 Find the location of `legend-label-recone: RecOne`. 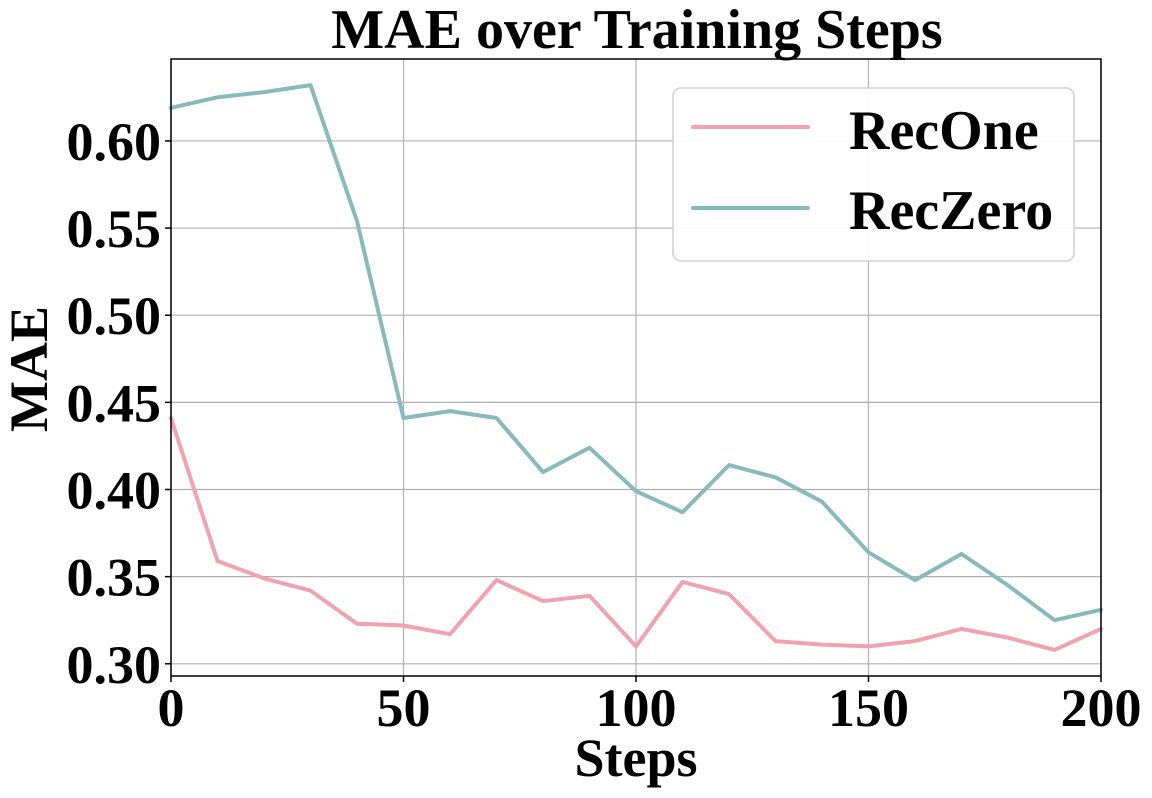

legend-label-recone: RecOne is located at coordinates (944, 131).